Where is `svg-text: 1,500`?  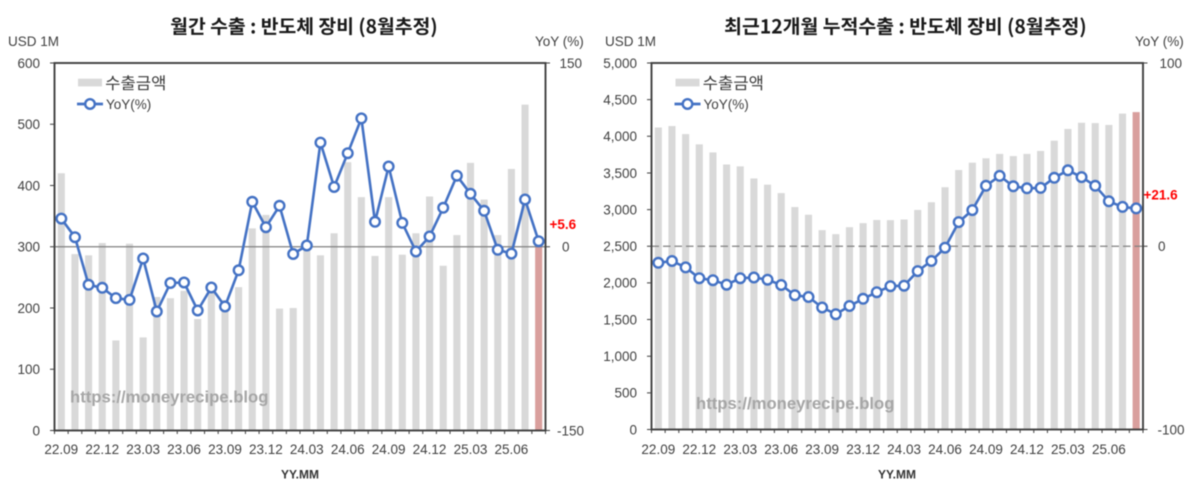 svg-text: 1,500 is located at coordinates (620, 319).